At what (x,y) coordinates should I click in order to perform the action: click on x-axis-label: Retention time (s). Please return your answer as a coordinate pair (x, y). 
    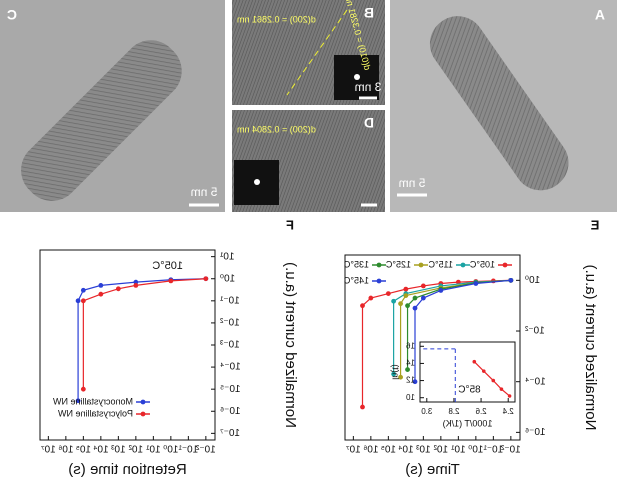
    Looking at the image, I should click on (127, 469).